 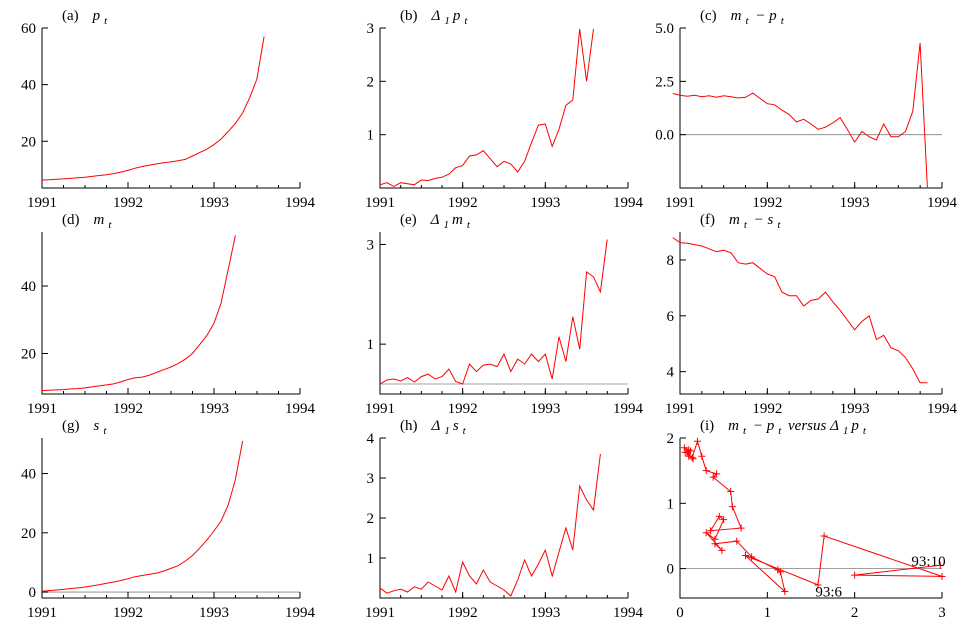 I want to click on y-tick-label: 60, so click(x=28, y=29).